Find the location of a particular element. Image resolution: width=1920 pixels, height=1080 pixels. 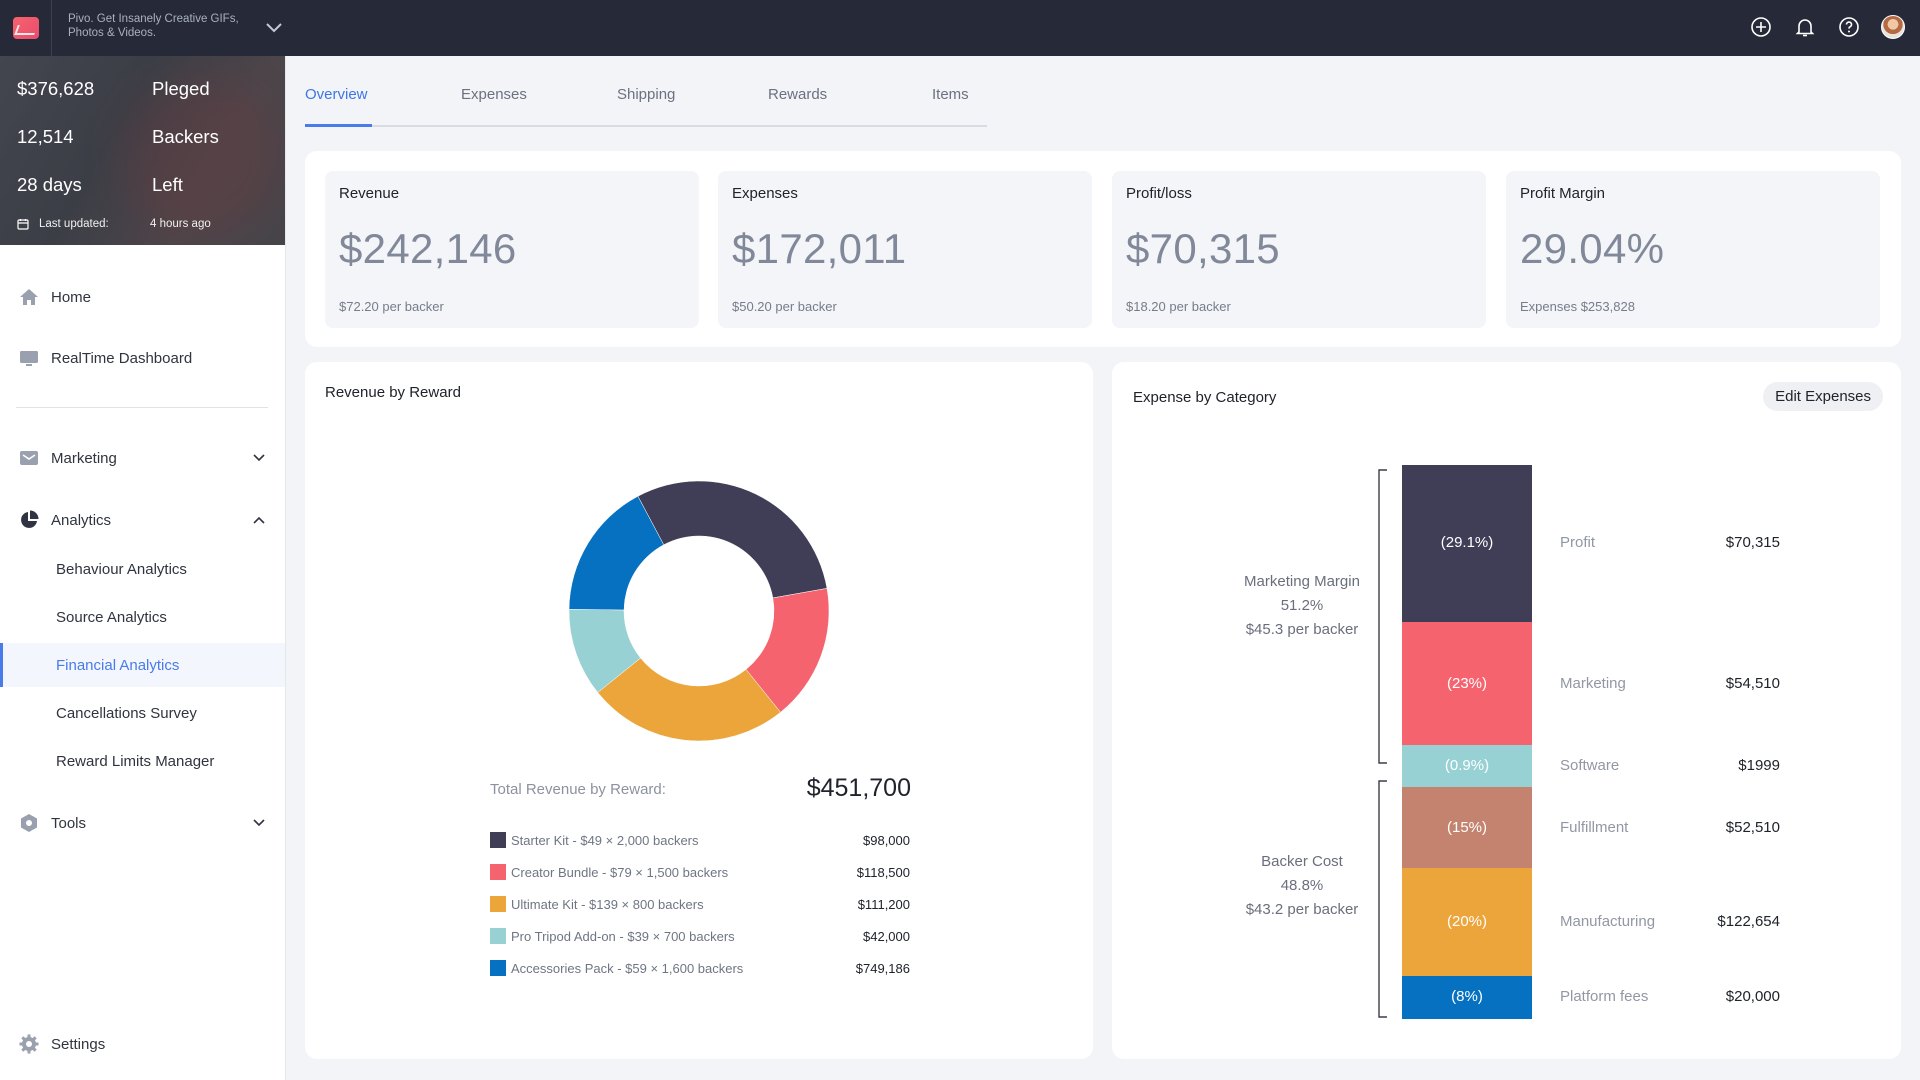

marketing-icon is located at coordinates (29, 458).